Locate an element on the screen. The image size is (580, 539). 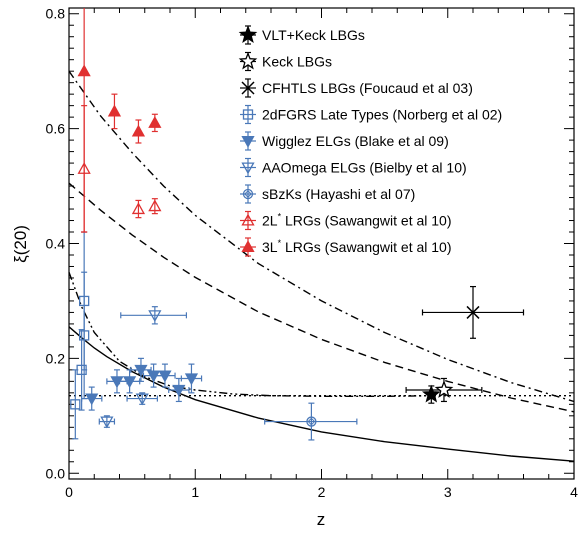
legend-entry: VLT+Keck LBGs is located at coordinates (301, 35).